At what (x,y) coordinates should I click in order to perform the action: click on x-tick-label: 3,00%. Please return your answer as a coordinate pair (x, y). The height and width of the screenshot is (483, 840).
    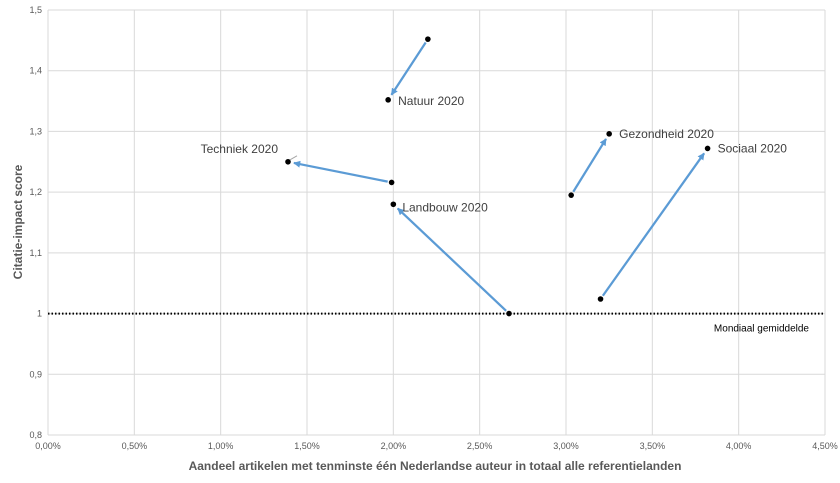
    Looking at the image, I should click on (566, 446).